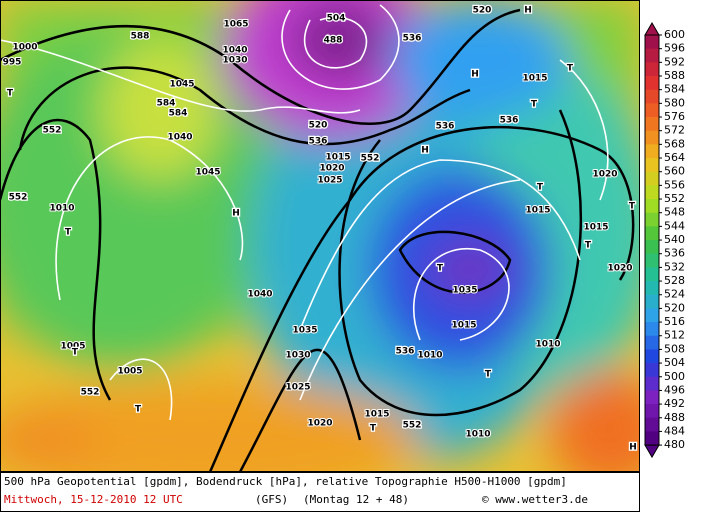 This screenshot has width=704, height=517. Describe the element at coordinates (674, 225) in the screenshot. I see `colorbar-label: 544` at that location.